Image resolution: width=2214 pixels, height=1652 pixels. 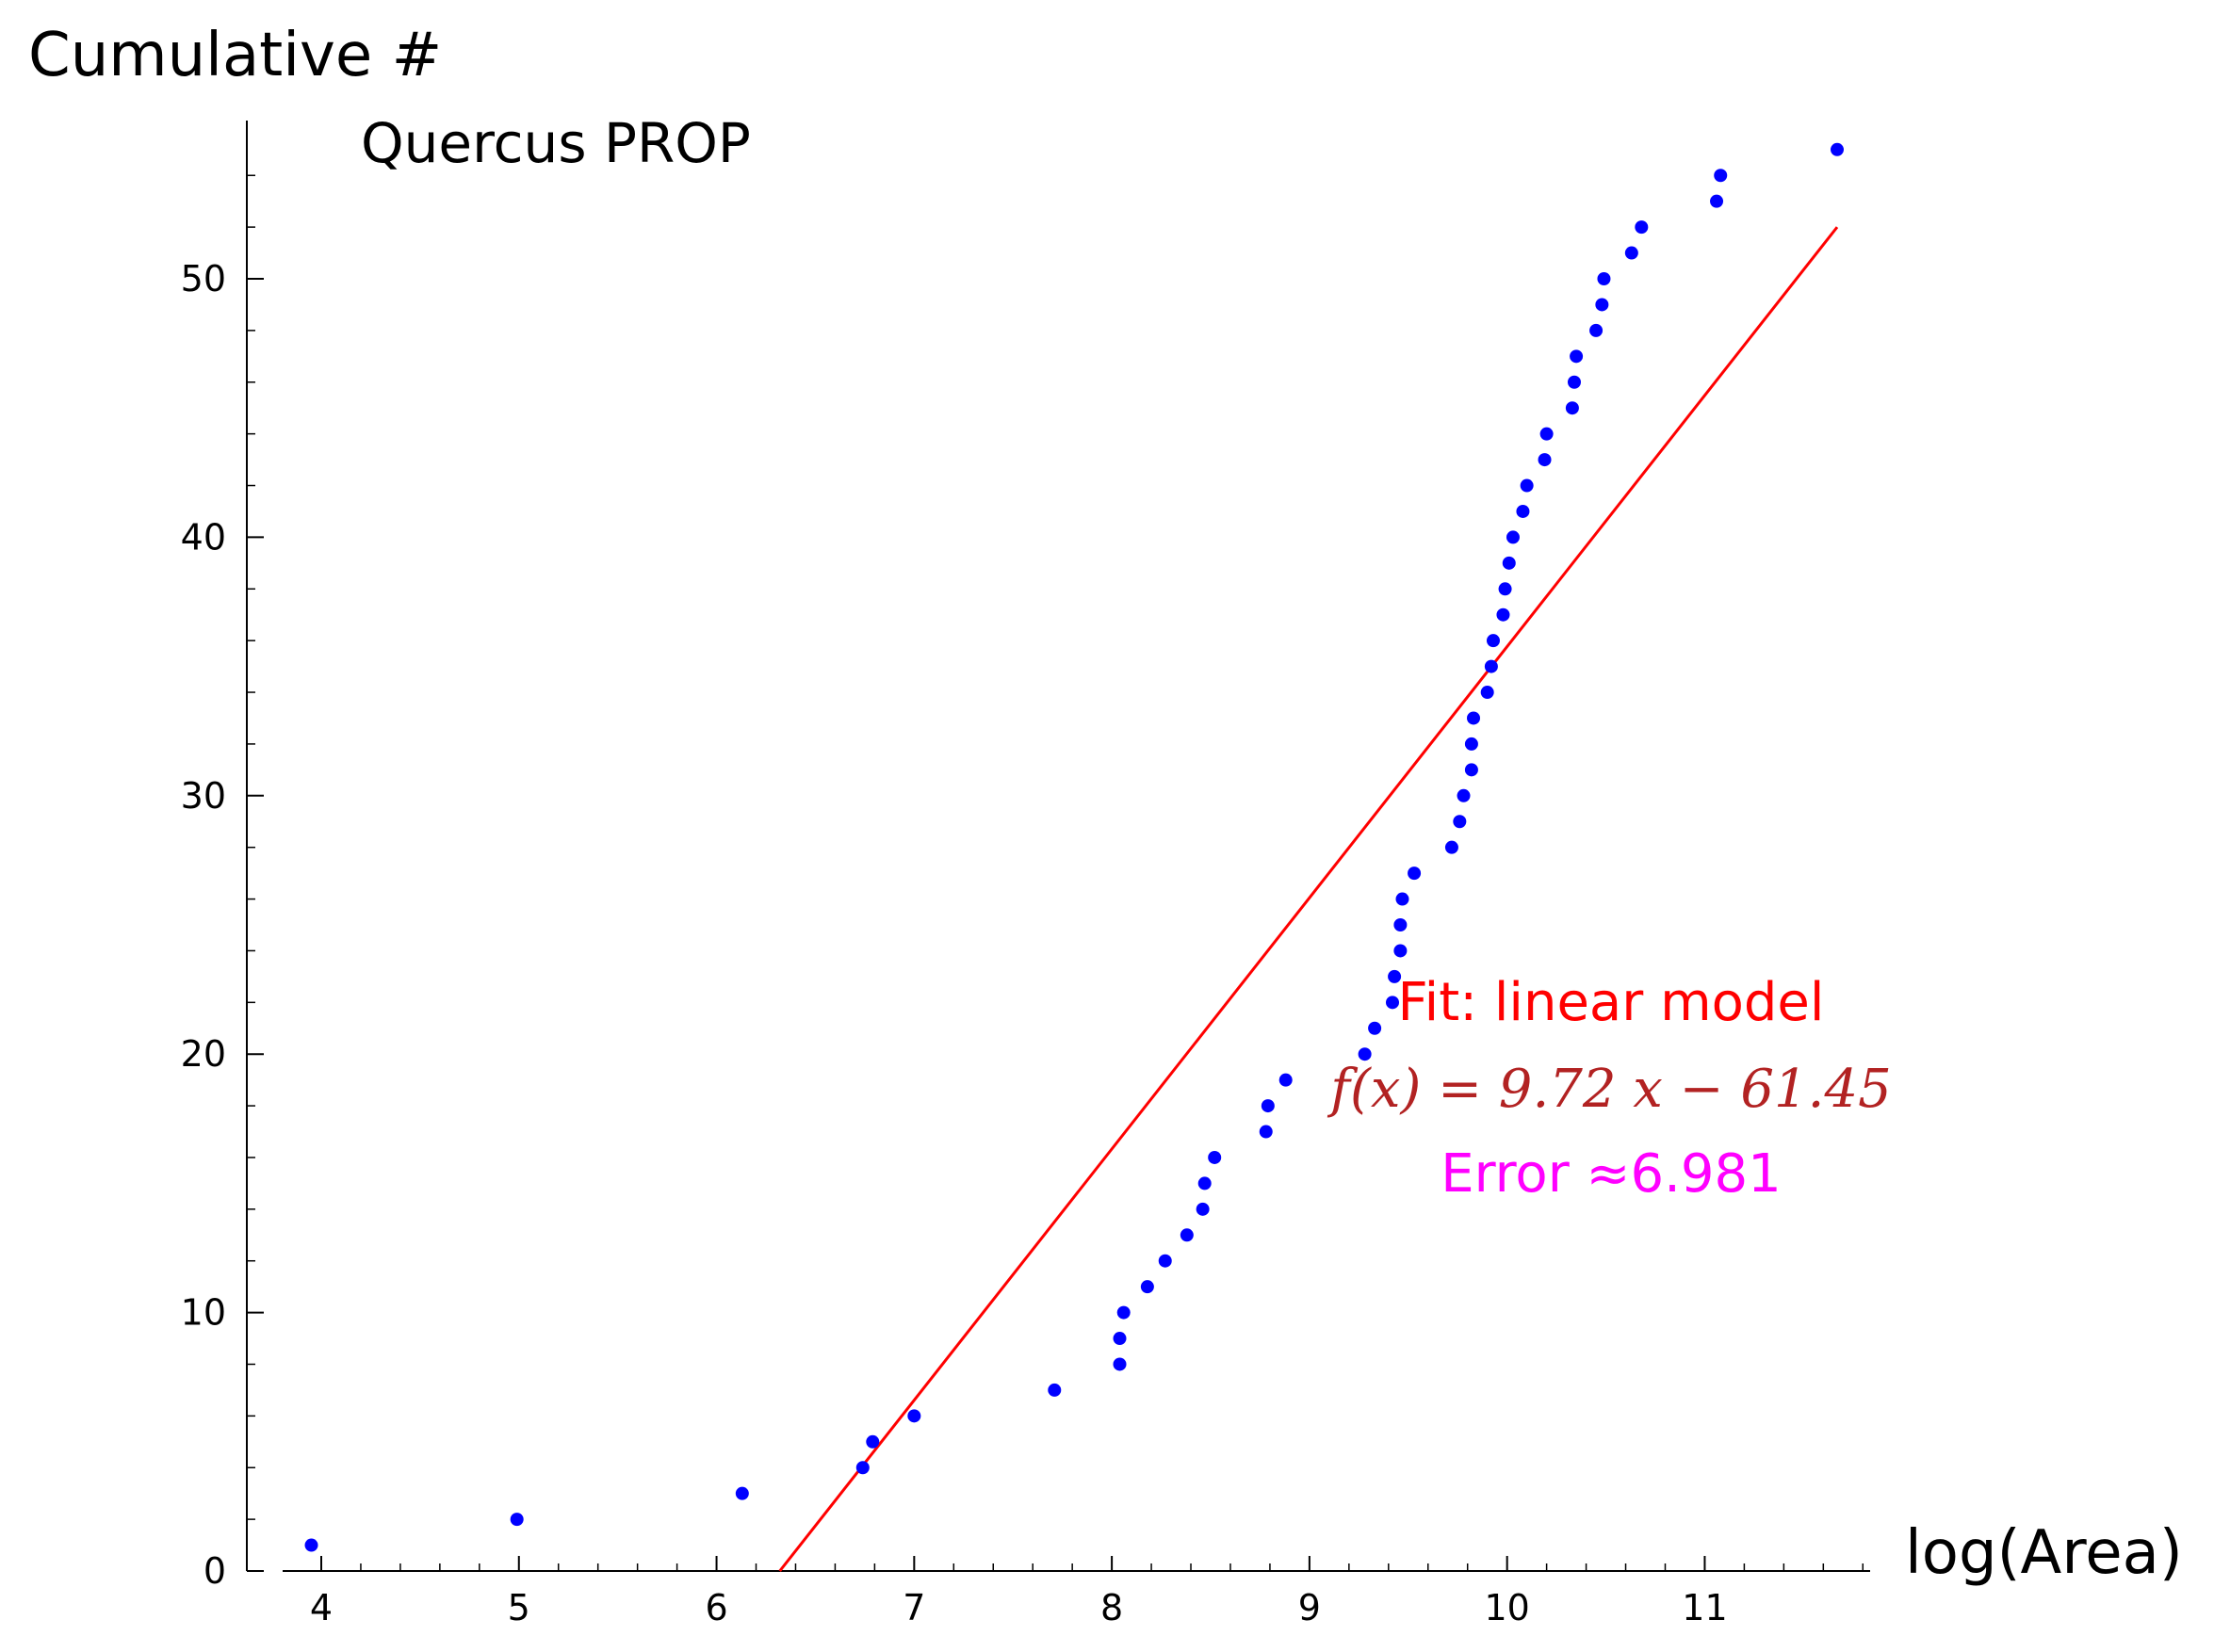 I want to click on y-tick-label: 30, so click(x=203, y=796).